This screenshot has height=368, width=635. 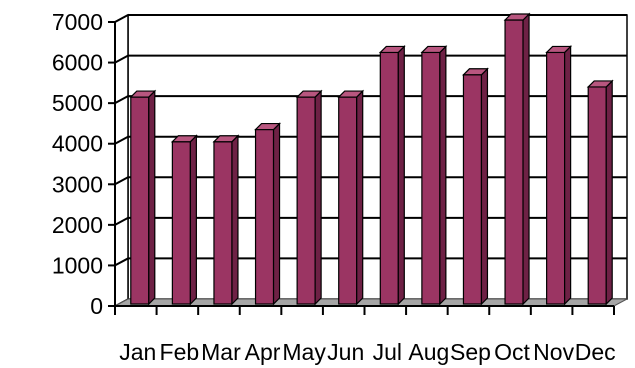 I want to click on x-tick-label: Feb, so click(x=180, y=352).